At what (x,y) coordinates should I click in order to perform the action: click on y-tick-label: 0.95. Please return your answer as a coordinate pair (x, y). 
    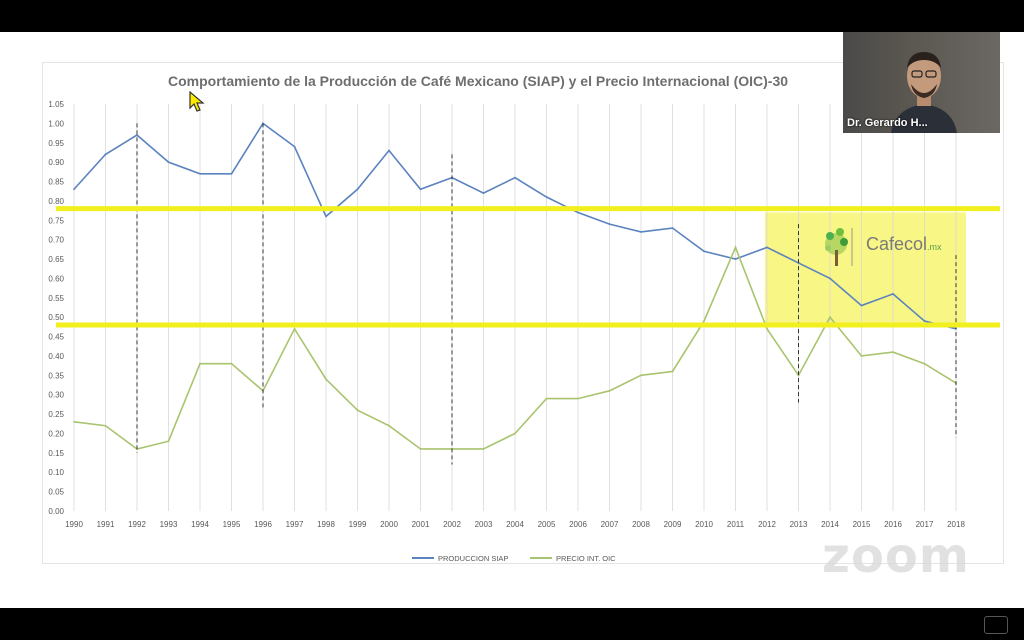
    Looking at the image, I should click on (56, 143).